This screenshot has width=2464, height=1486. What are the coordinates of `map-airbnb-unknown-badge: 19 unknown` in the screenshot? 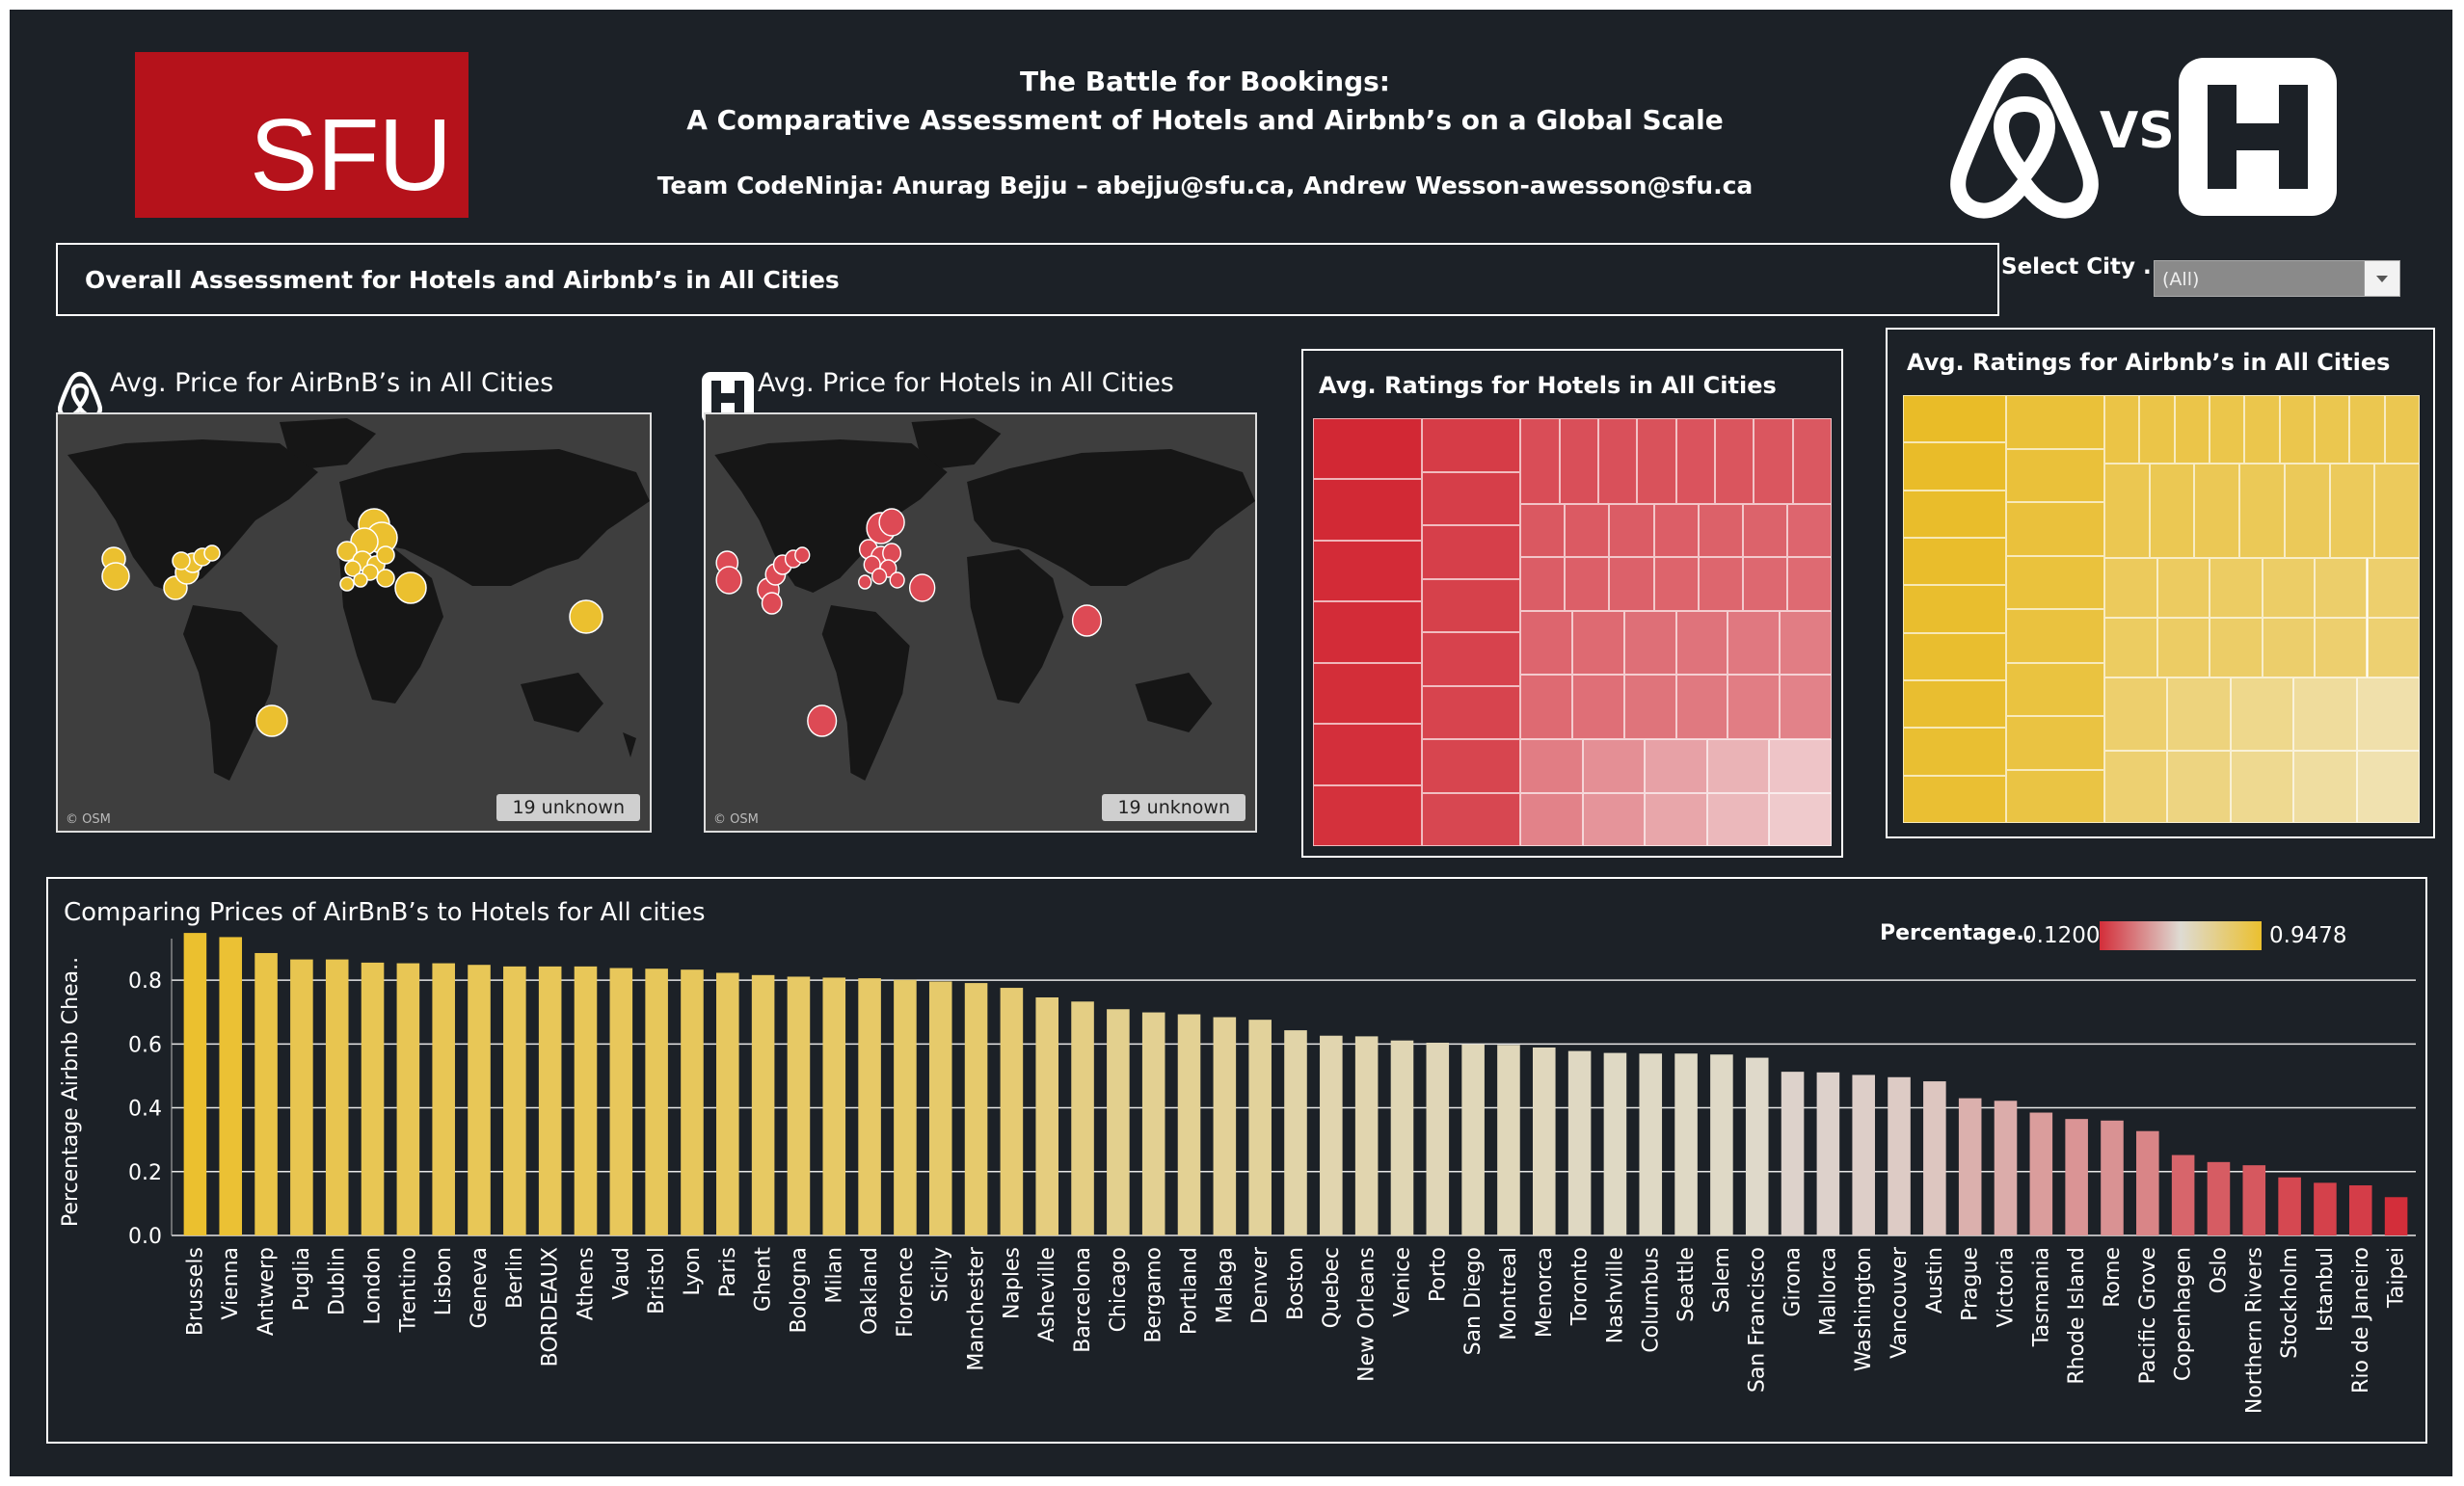 It's located at (568, 807).